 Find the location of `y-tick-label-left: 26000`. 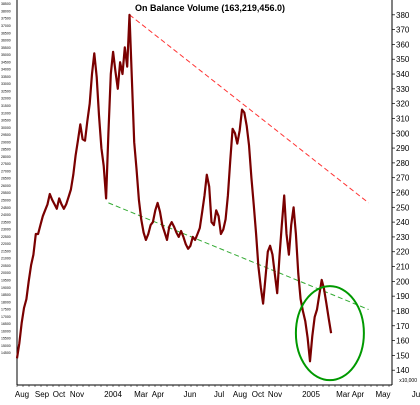

y-tick-label-left: 26000 is located at coordinates (6, 186).